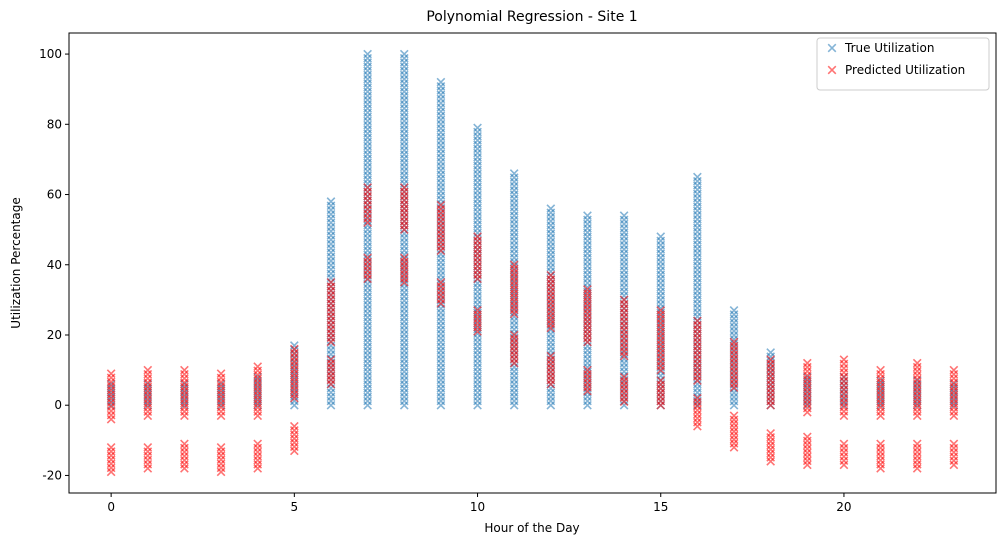 The image size is (1008, 545). What do you see at coordinates (50, 54) in the screenshot?
I see `y-tick-label: 100` at bounding box center [50, 54].